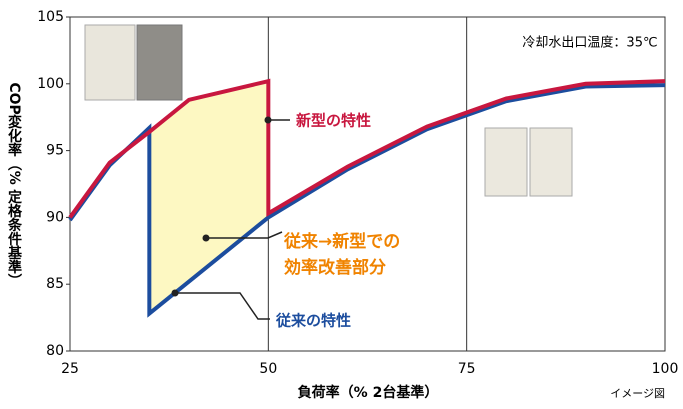  Describe the element at coordinates (268, 369) in the screenshot. I see `x-tick-label: 50` at that location.